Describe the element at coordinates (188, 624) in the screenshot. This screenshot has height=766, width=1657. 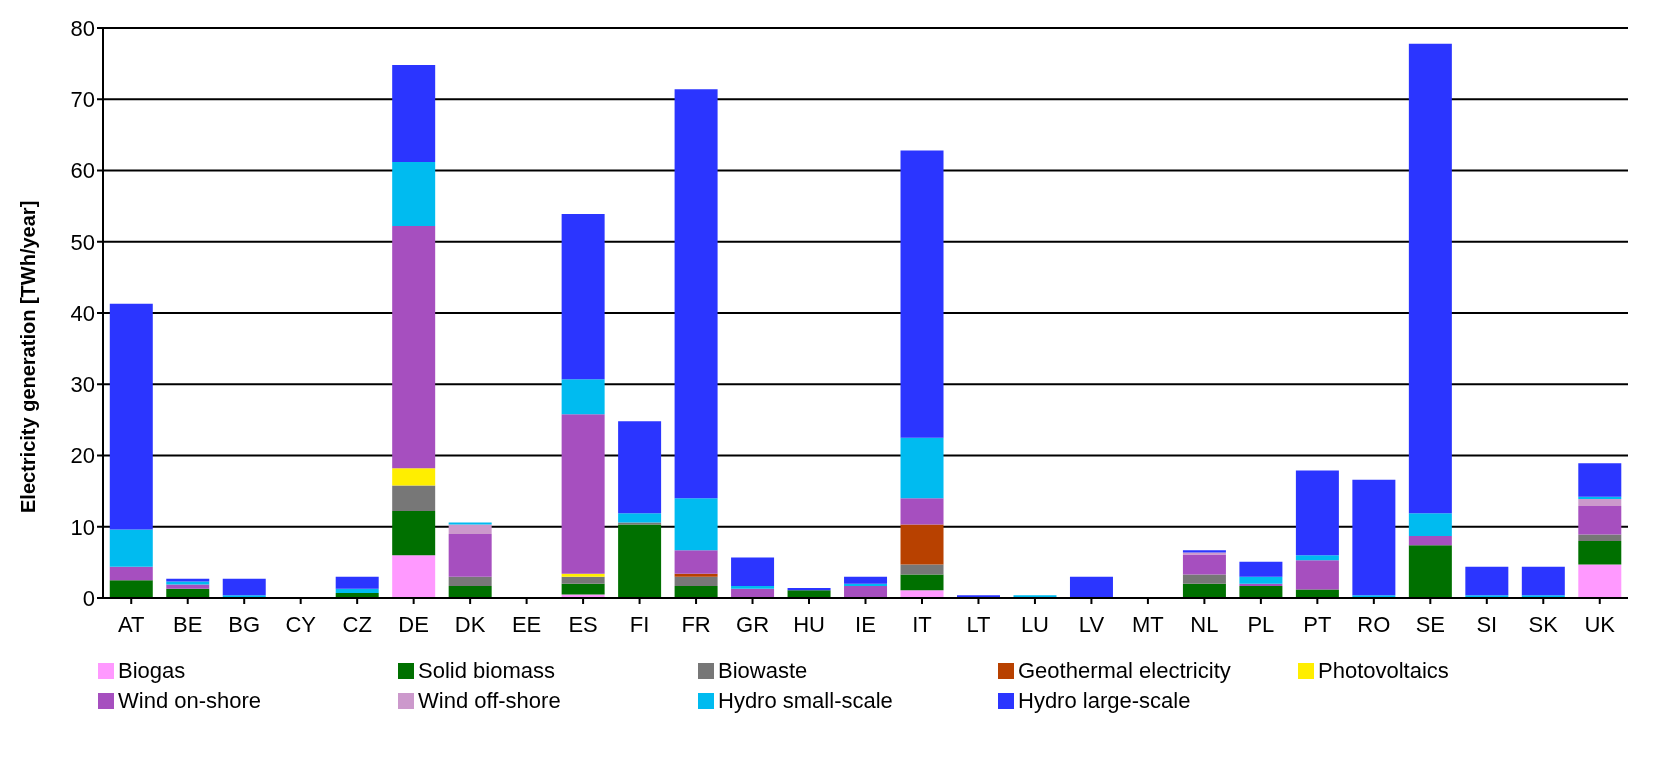
I see `x-tick-label: BE` at that location.